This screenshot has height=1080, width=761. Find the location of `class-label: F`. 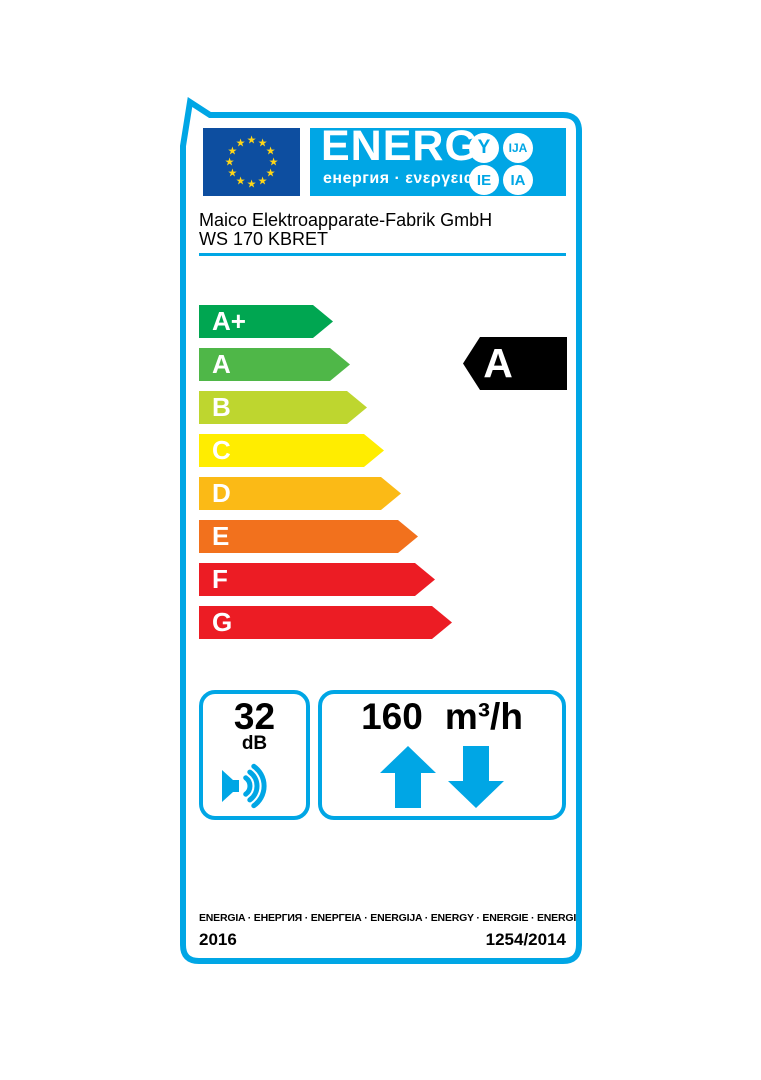

class-label: F is located at coordinates (220, 579).